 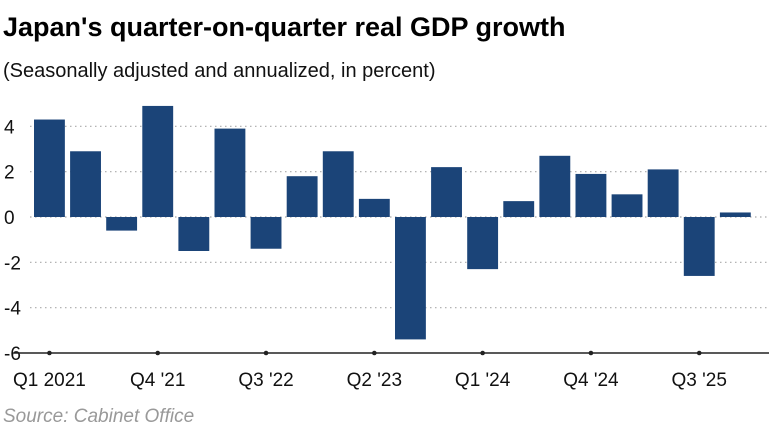 What do you see at coordinates (265, 380) in the screenshot?
I see `x-tick-label: Q3 '22` at bounding box center [265, 380].